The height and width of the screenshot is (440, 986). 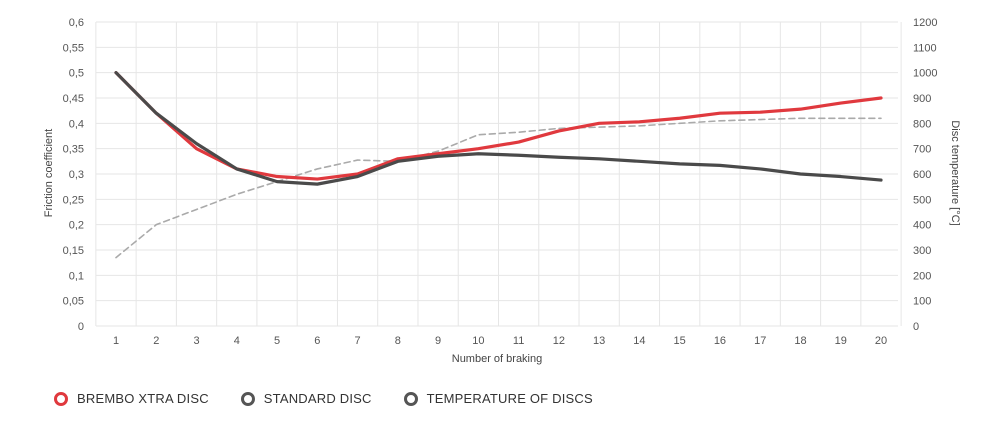 What do you see at coordinates (76, 124) in the screenshot?
I see `y-tick-label: 0,4` at bounding box center [76, 124].